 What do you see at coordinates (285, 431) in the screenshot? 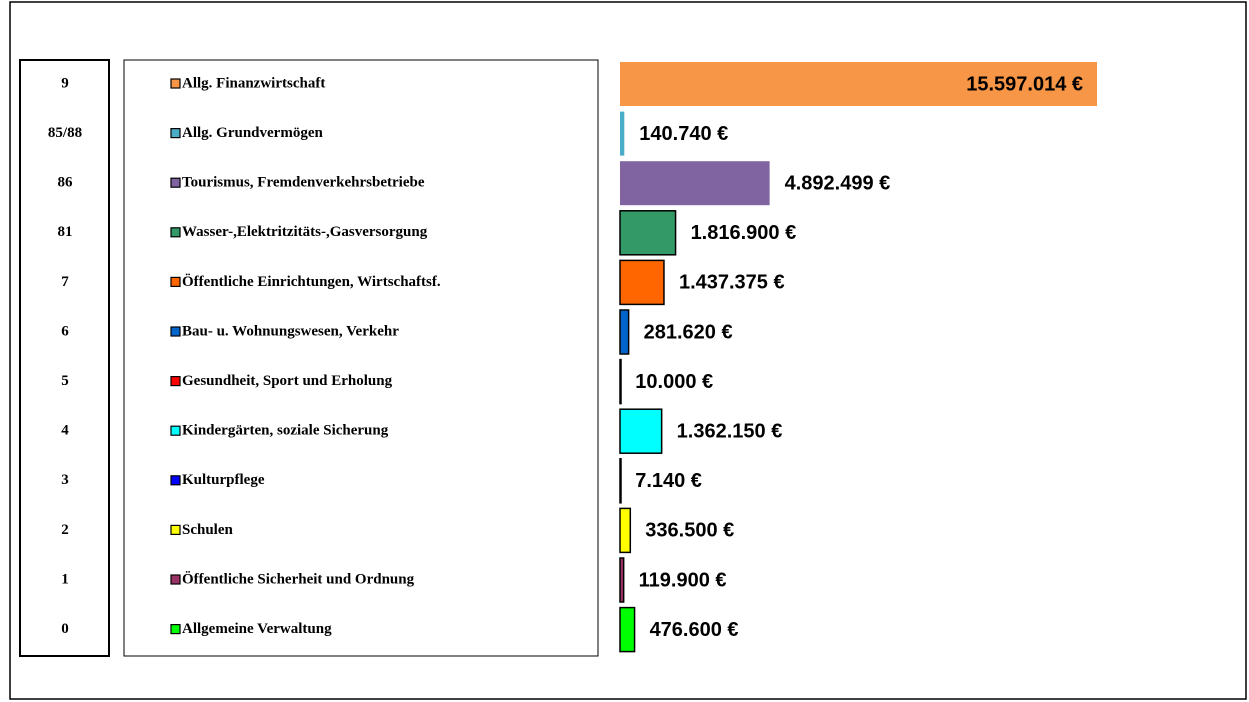
I see `legend-label: Kindergärten, soziale Sicherung` at bounding box center [285, 431].